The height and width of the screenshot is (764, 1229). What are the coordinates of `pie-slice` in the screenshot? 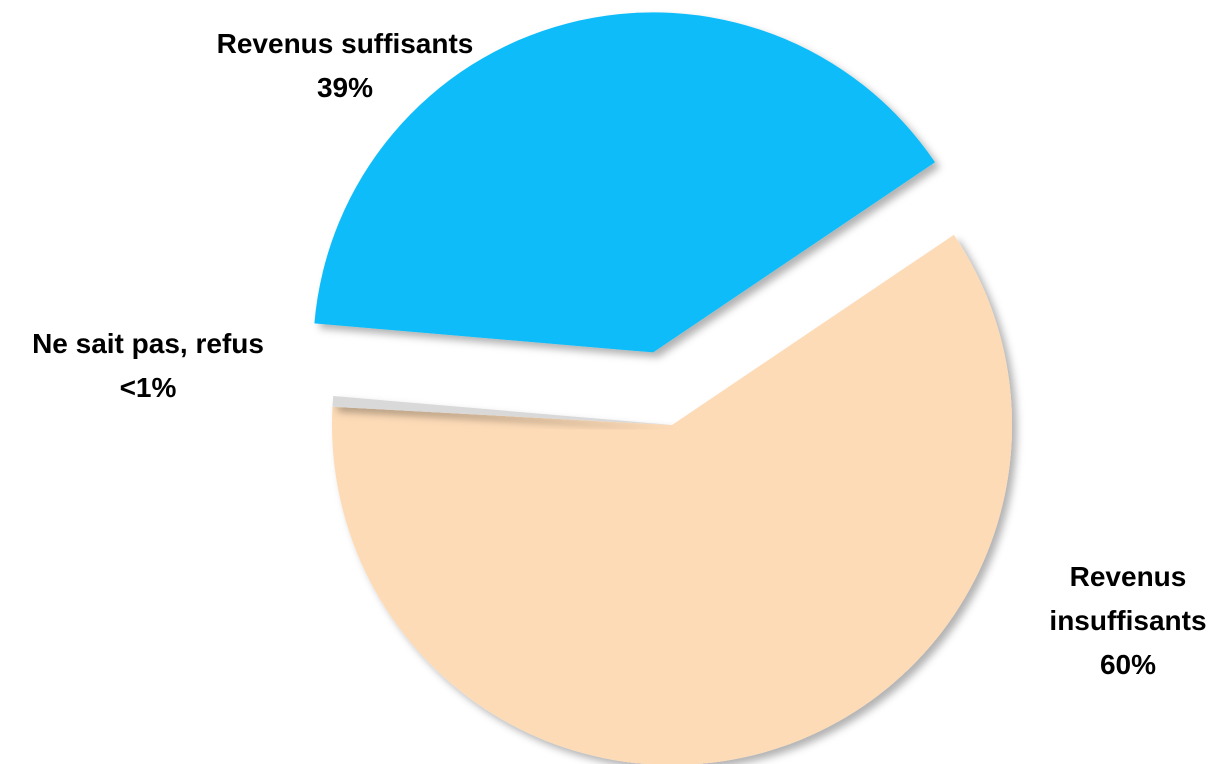 It's located at (502, 410).